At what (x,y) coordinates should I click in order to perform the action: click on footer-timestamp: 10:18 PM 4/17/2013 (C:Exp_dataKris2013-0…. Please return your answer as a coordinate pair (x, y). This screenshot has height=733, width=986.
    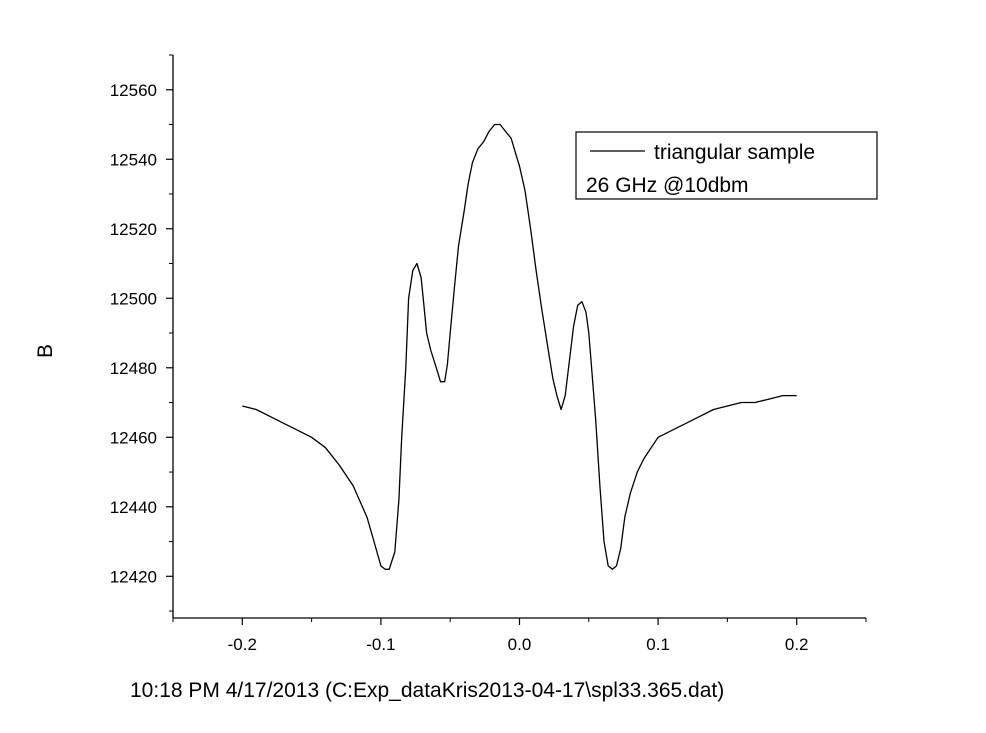
    Looking at the image, I should click on (427, 690).